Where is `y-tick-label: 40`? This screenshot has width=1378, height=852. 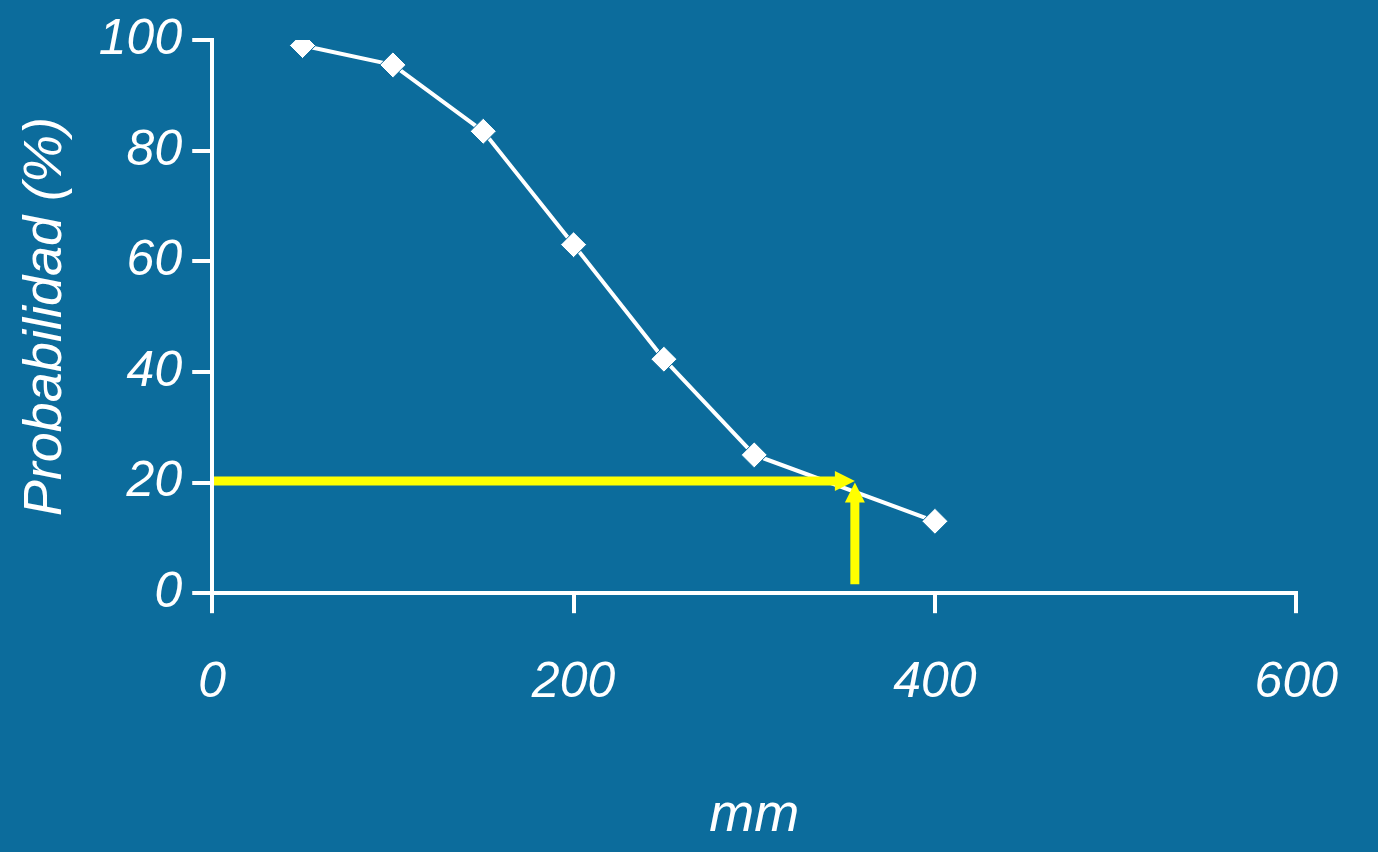 y-tick-label: 40 is located at coordinates (154, 368).